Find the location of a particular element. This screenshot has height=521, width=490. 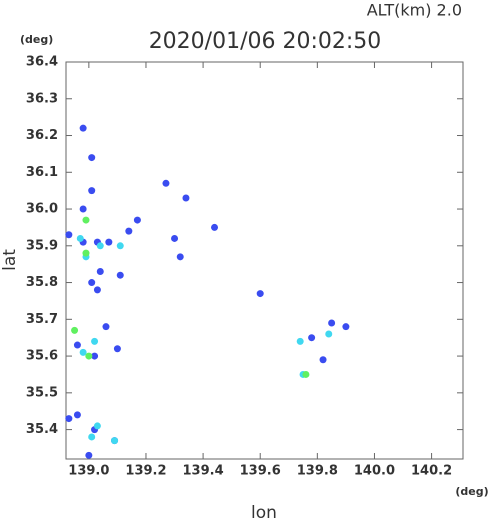

x-unit: (deg) is located at coordinates (471, 491).